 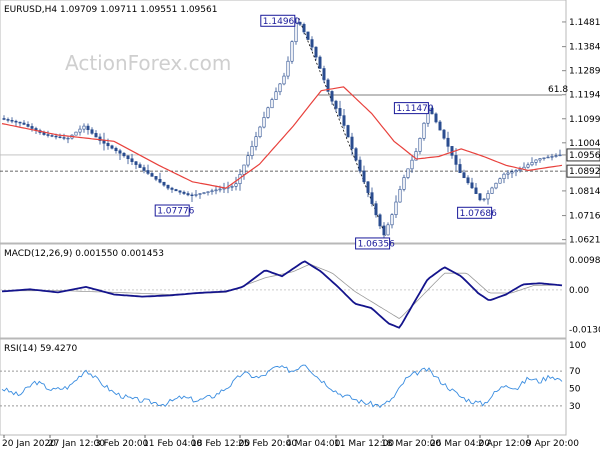 What do you see at coordinates (584, 330) in the screenshot?
I see `macd-tick-label: -0.013002` at bounding box center [584, 330].